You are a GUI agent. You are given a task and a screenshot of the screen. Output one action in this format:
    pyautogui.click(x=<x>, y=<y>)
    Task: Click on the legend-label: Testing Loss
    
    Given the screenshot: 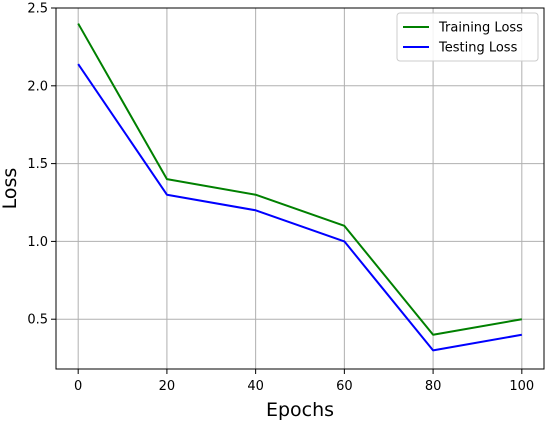 What is the action you would take?
    pyautogui.click(x=478, y=48)
    